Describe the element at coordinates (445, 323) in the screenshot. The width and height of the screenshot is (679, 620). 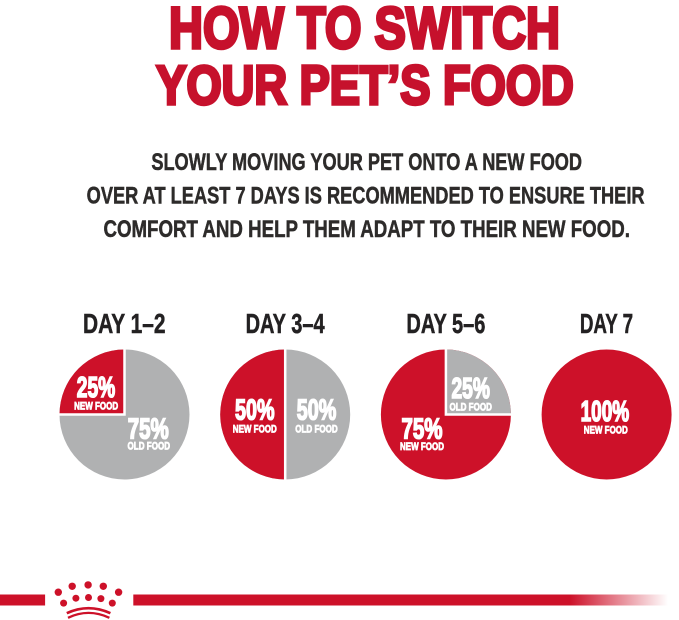
I see `svg-text: DAY 5–6` at that location.